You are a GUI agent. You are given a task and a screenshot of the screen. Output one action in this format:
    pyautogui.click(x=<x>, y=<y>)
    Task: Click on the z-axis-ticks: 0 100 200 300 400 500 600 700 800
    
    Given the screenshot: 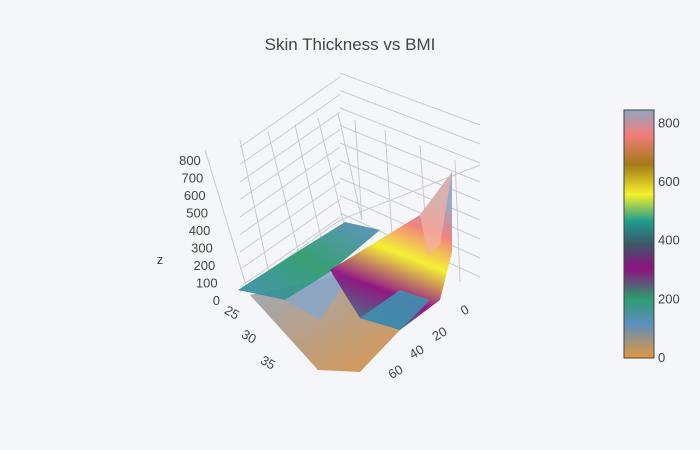 What is the action you would take?
    pyautogui.click(x=199, y=230)
    